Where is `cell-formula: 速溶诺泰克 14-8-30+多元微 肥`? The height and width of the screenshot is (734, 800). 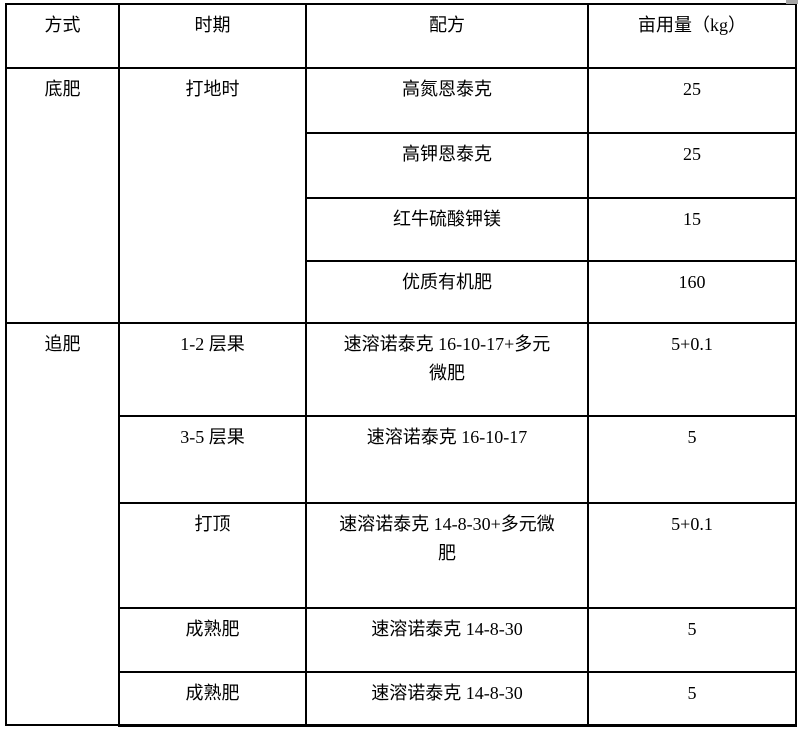
cell-formula: 速溶诺泰克 14-8-30+多元微 肥 is located at coordinates (447, 555).